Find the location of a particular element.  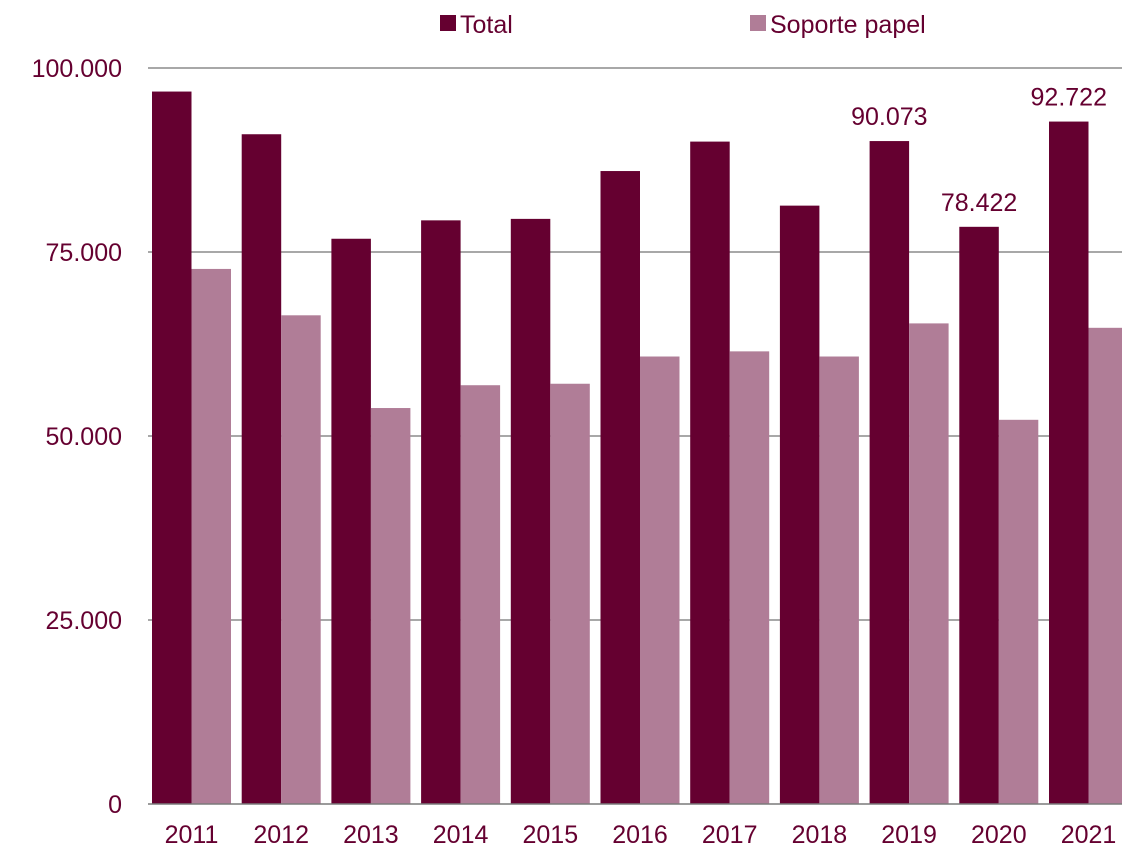

bar-soporte-papel-2020 is located at coordinates (1019, 612).